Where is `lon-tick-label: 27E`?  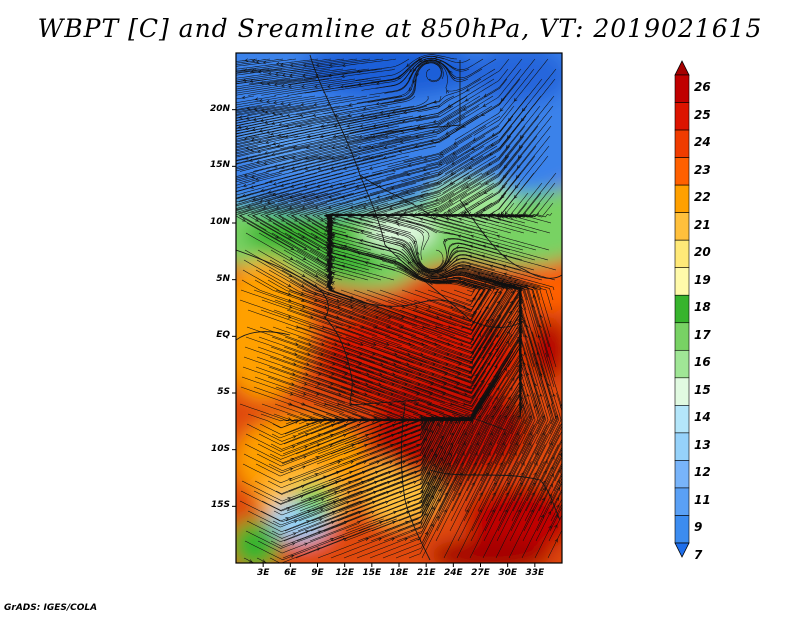 lon-tick-label: 27E is located at coordinates (480, 573).